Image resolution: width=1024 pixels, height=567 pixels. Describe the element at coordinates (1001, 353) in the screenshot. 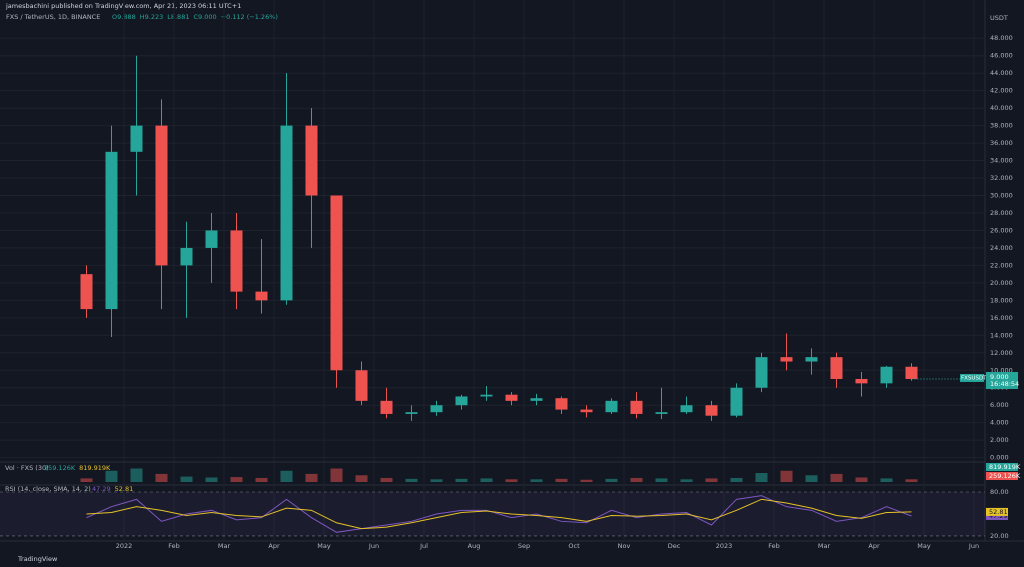

I see `y-tick-label: 12.000` at that location.